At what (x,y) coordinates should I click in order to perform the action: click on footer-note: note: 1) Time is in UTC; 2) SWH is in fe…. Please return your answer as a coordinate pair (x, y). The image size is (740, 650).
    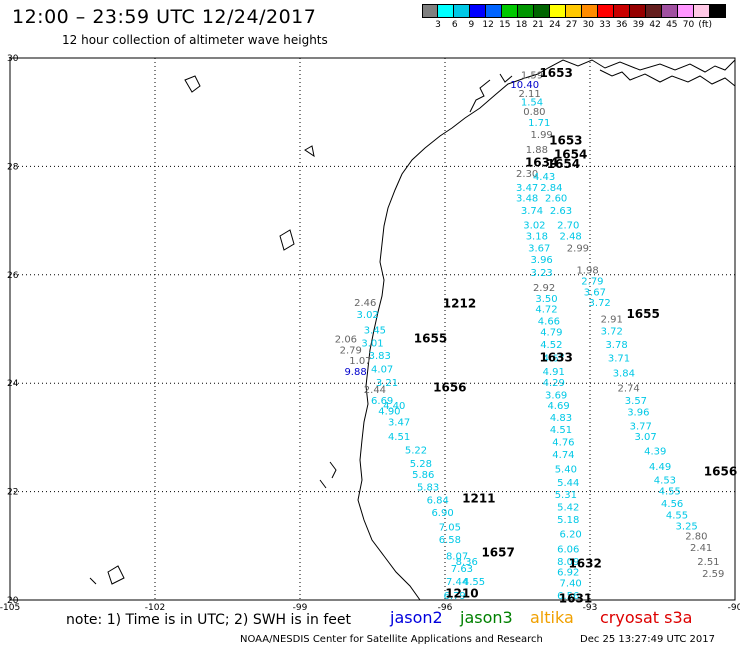
    Looking at the image, I should click on (209, 620).